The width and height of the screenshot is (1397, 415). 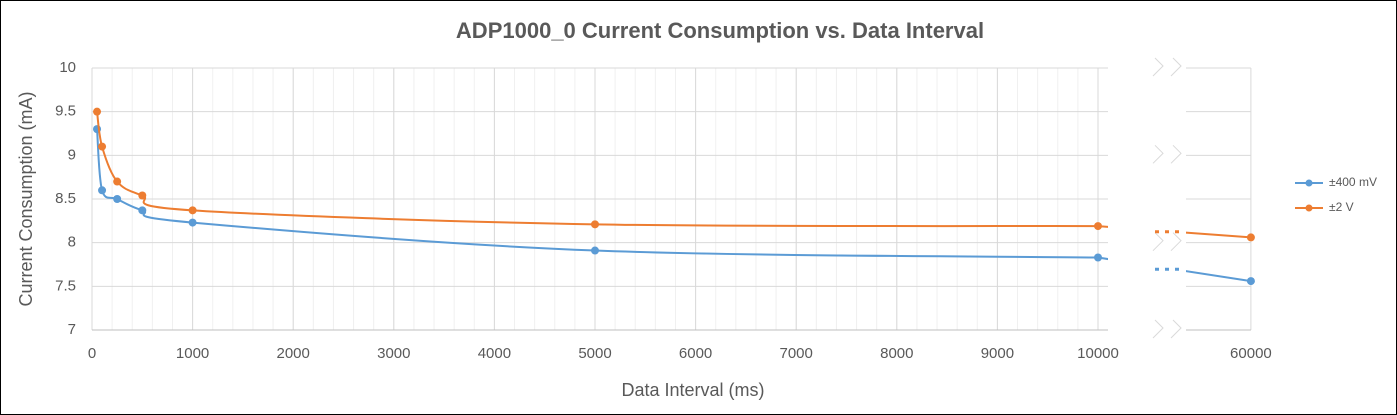 What do you see at coordinates (192, 353) in the screenshot?
I see `x-tick-label: 1000` at bounding box center [192, 353].